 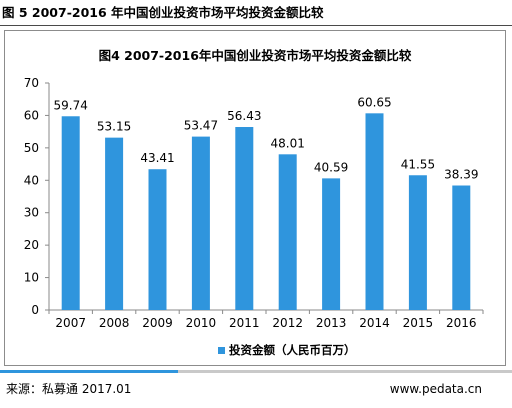 I want to click on value-label-2008: 53.15, so click(x=114, y=127).